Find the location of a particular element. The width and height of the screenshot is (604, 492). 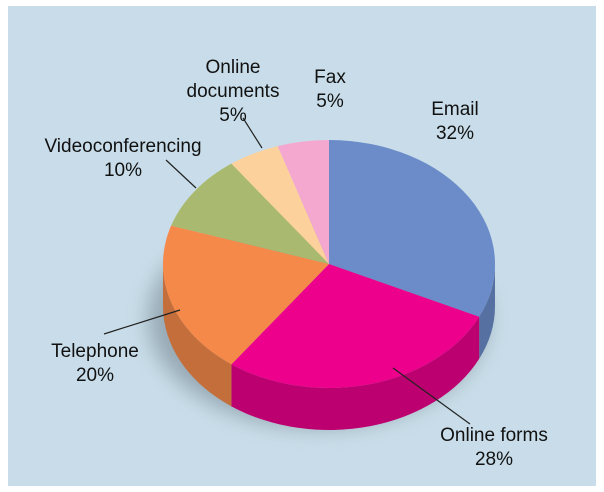

slice-label: Email 32% is located at coordinates (455, 122).